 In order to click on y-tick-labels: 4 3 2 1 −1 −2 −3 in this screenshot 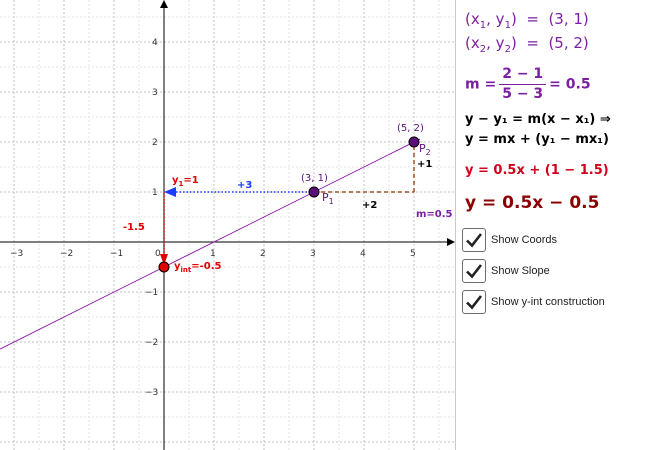, I will do `click(151, 218)`.